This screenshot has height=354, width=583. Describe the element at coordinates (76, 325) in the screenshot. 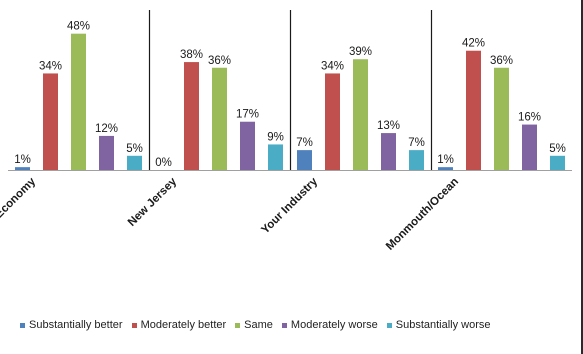

I see `legend-label: Substantially better` at that location.